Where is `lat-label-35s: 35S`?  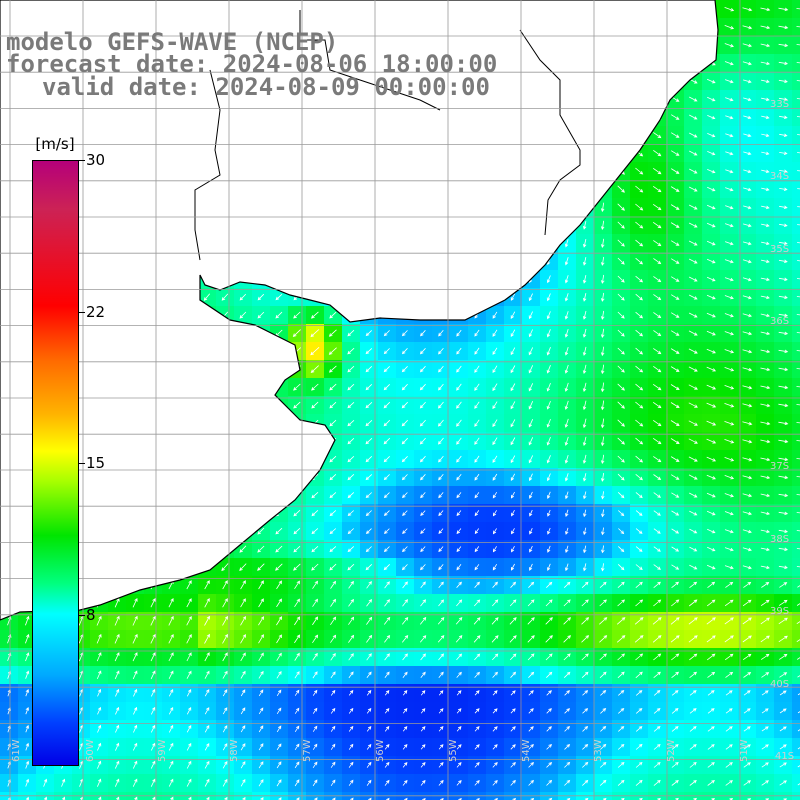
lat-label-35s: 35S is located at coordinates (780, 249).